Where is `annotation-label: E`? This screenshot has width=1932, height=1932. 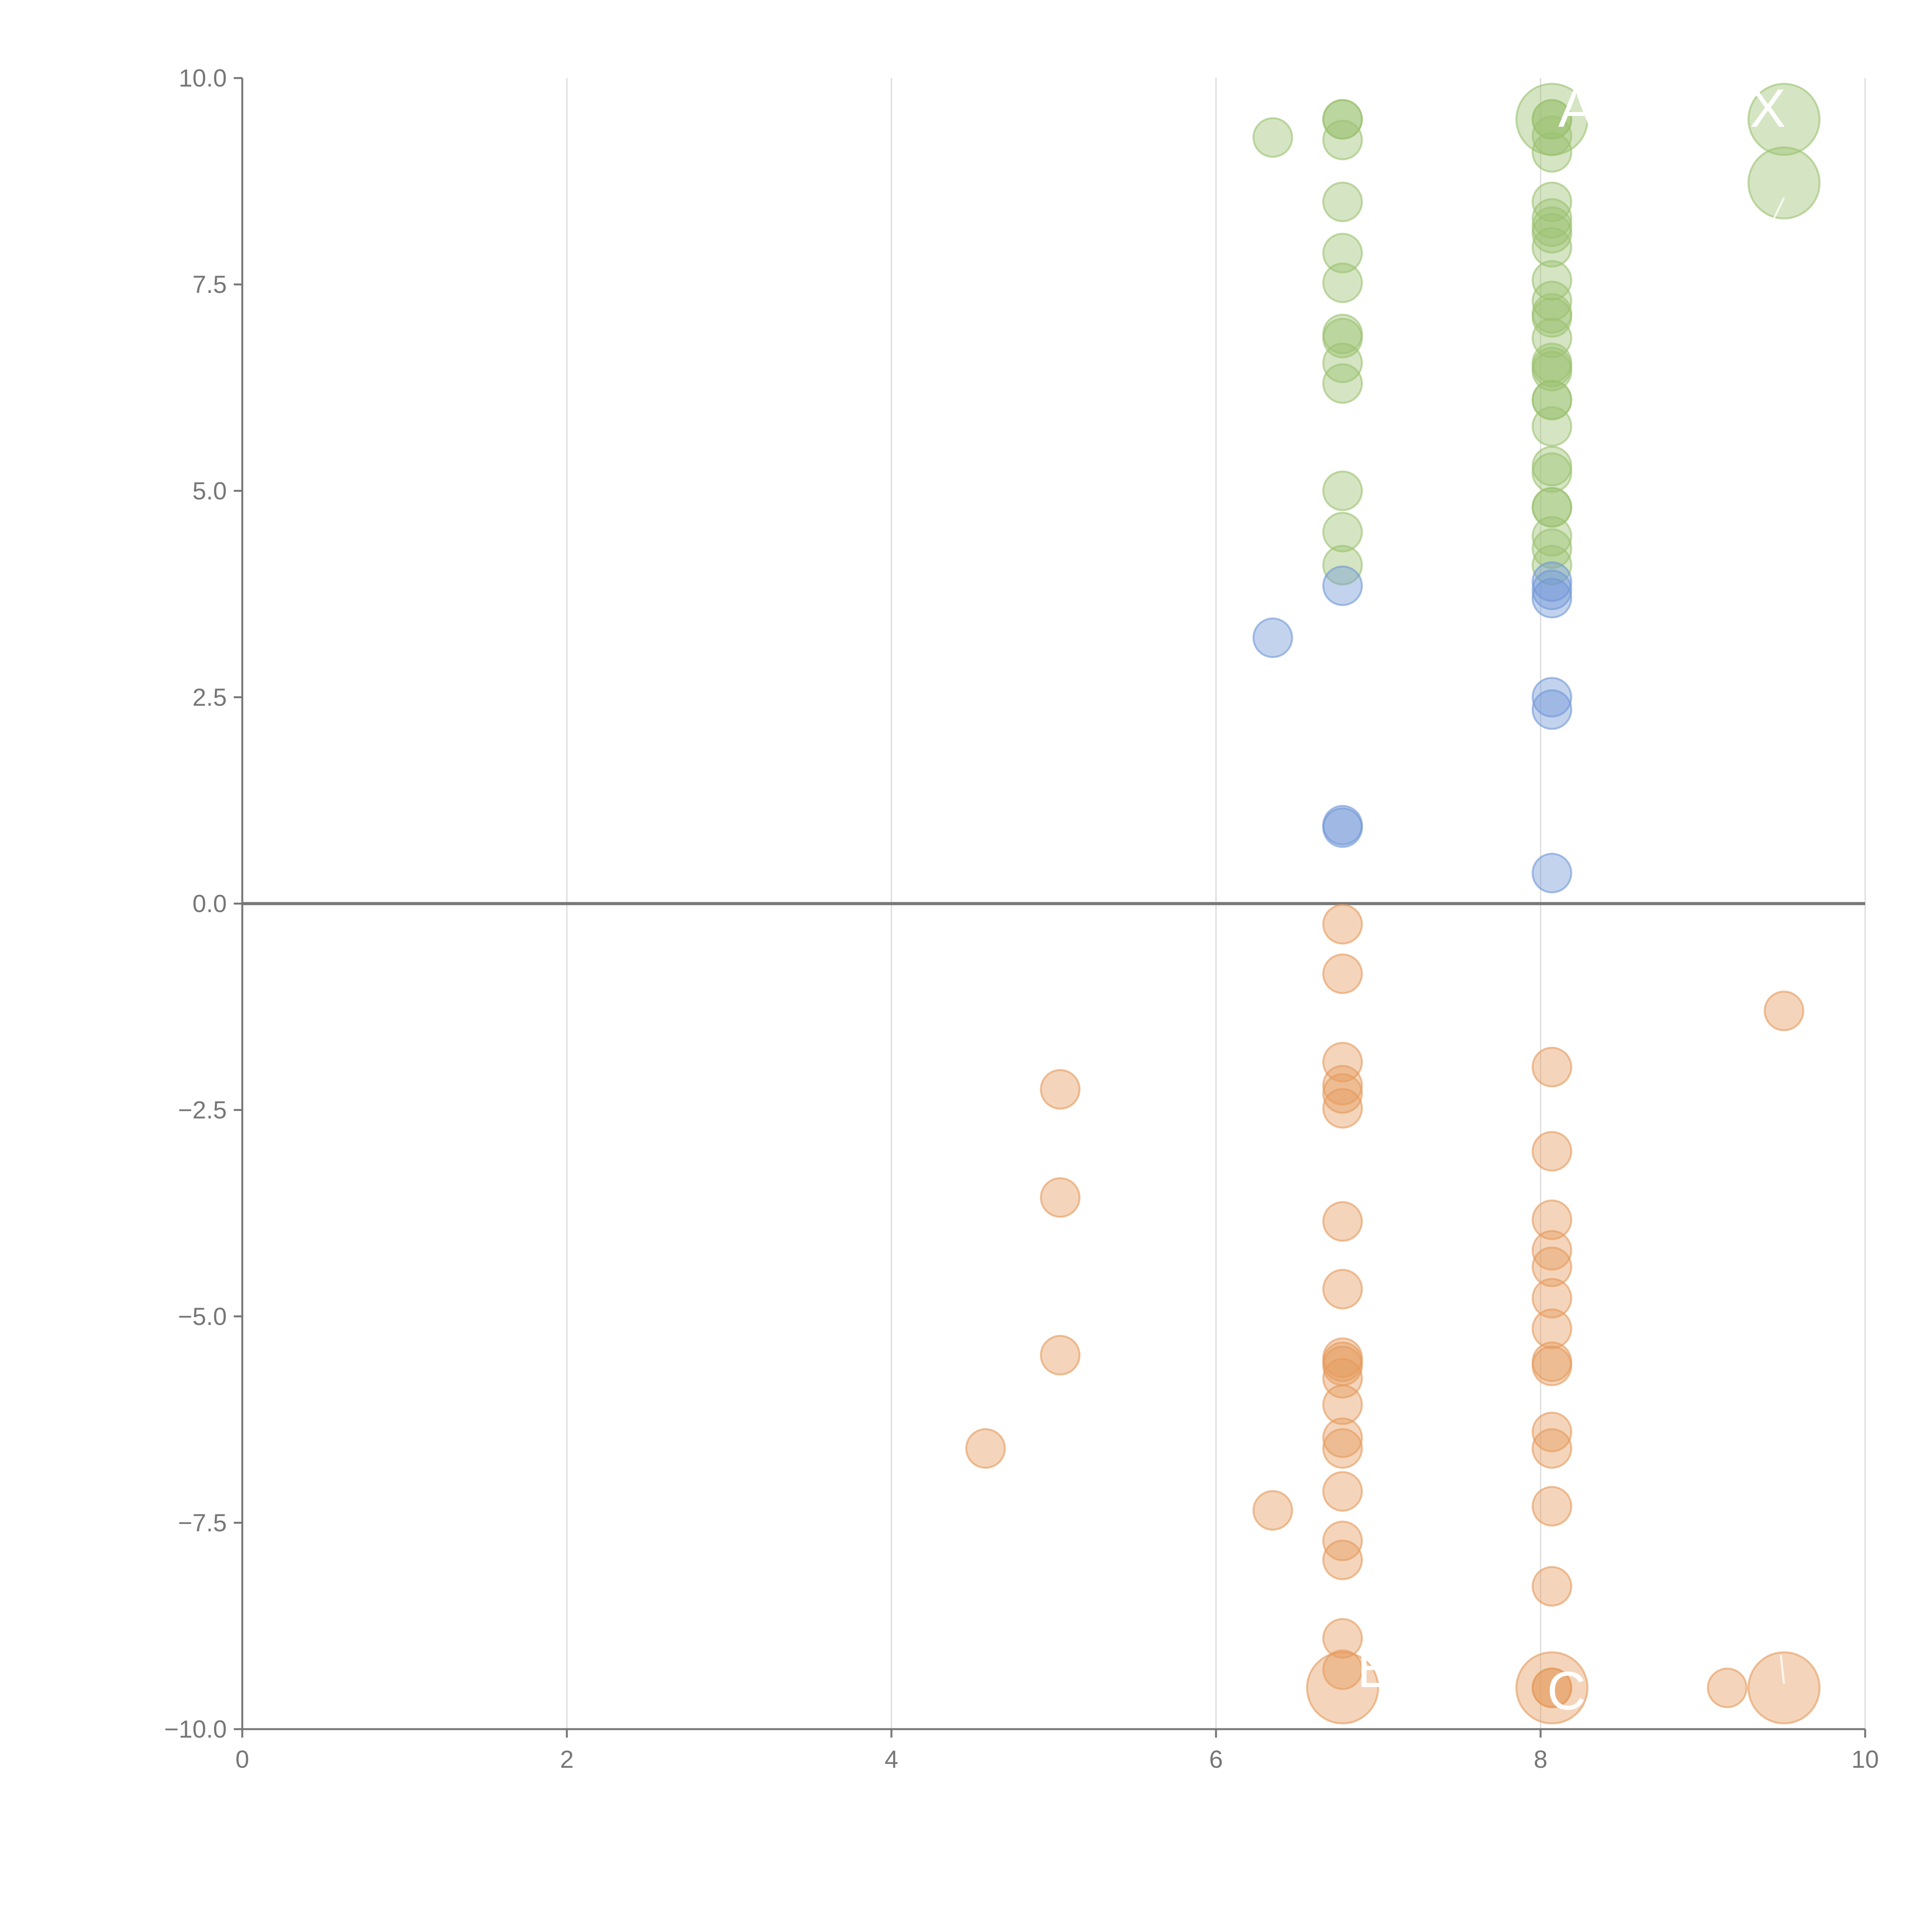
annotation-label: E is located at coordinates (1375, 1669).